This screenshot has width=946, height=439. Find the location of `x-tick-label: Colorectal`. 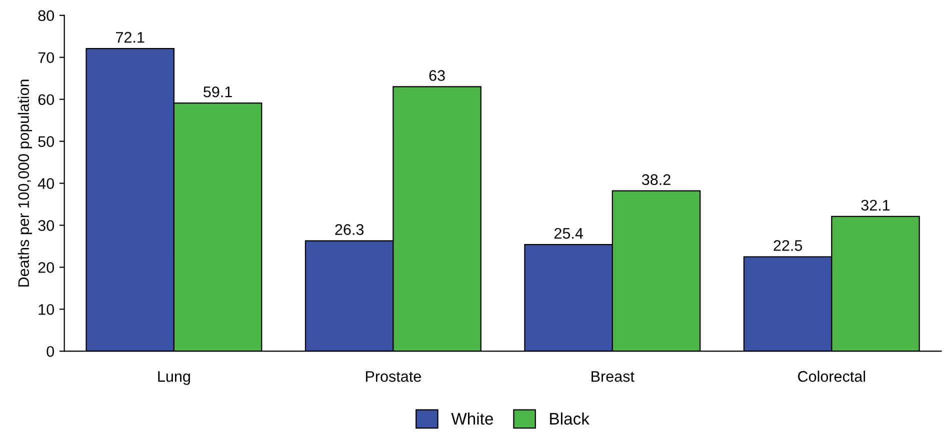

x-tick-label: Colorectal is located at coordinates (832, 376).